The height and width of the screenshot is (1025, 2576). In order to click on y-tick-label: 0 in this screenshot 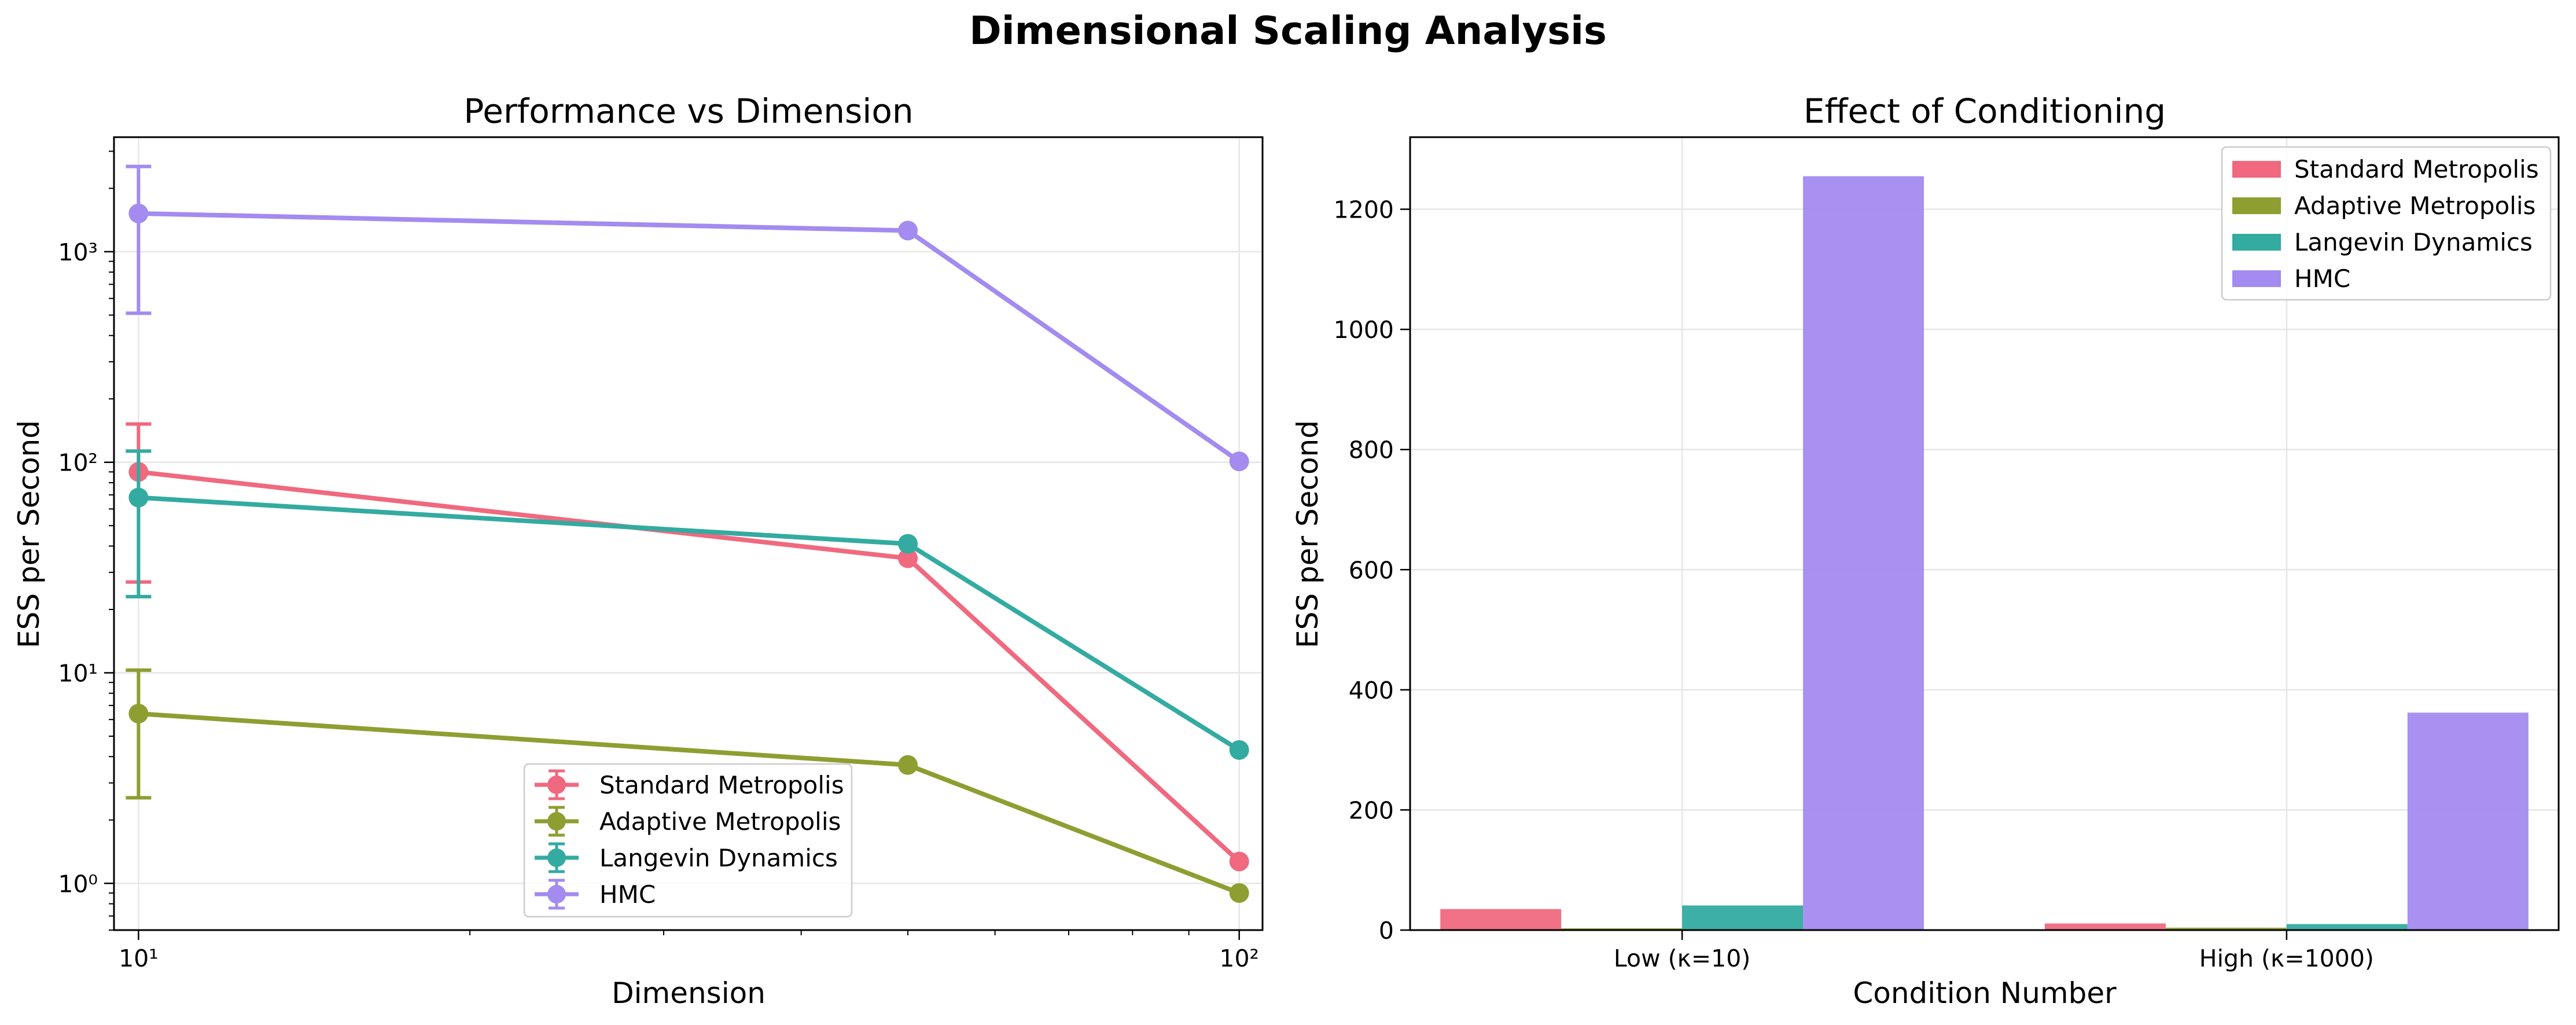, I will do `click(1386, 931)`.